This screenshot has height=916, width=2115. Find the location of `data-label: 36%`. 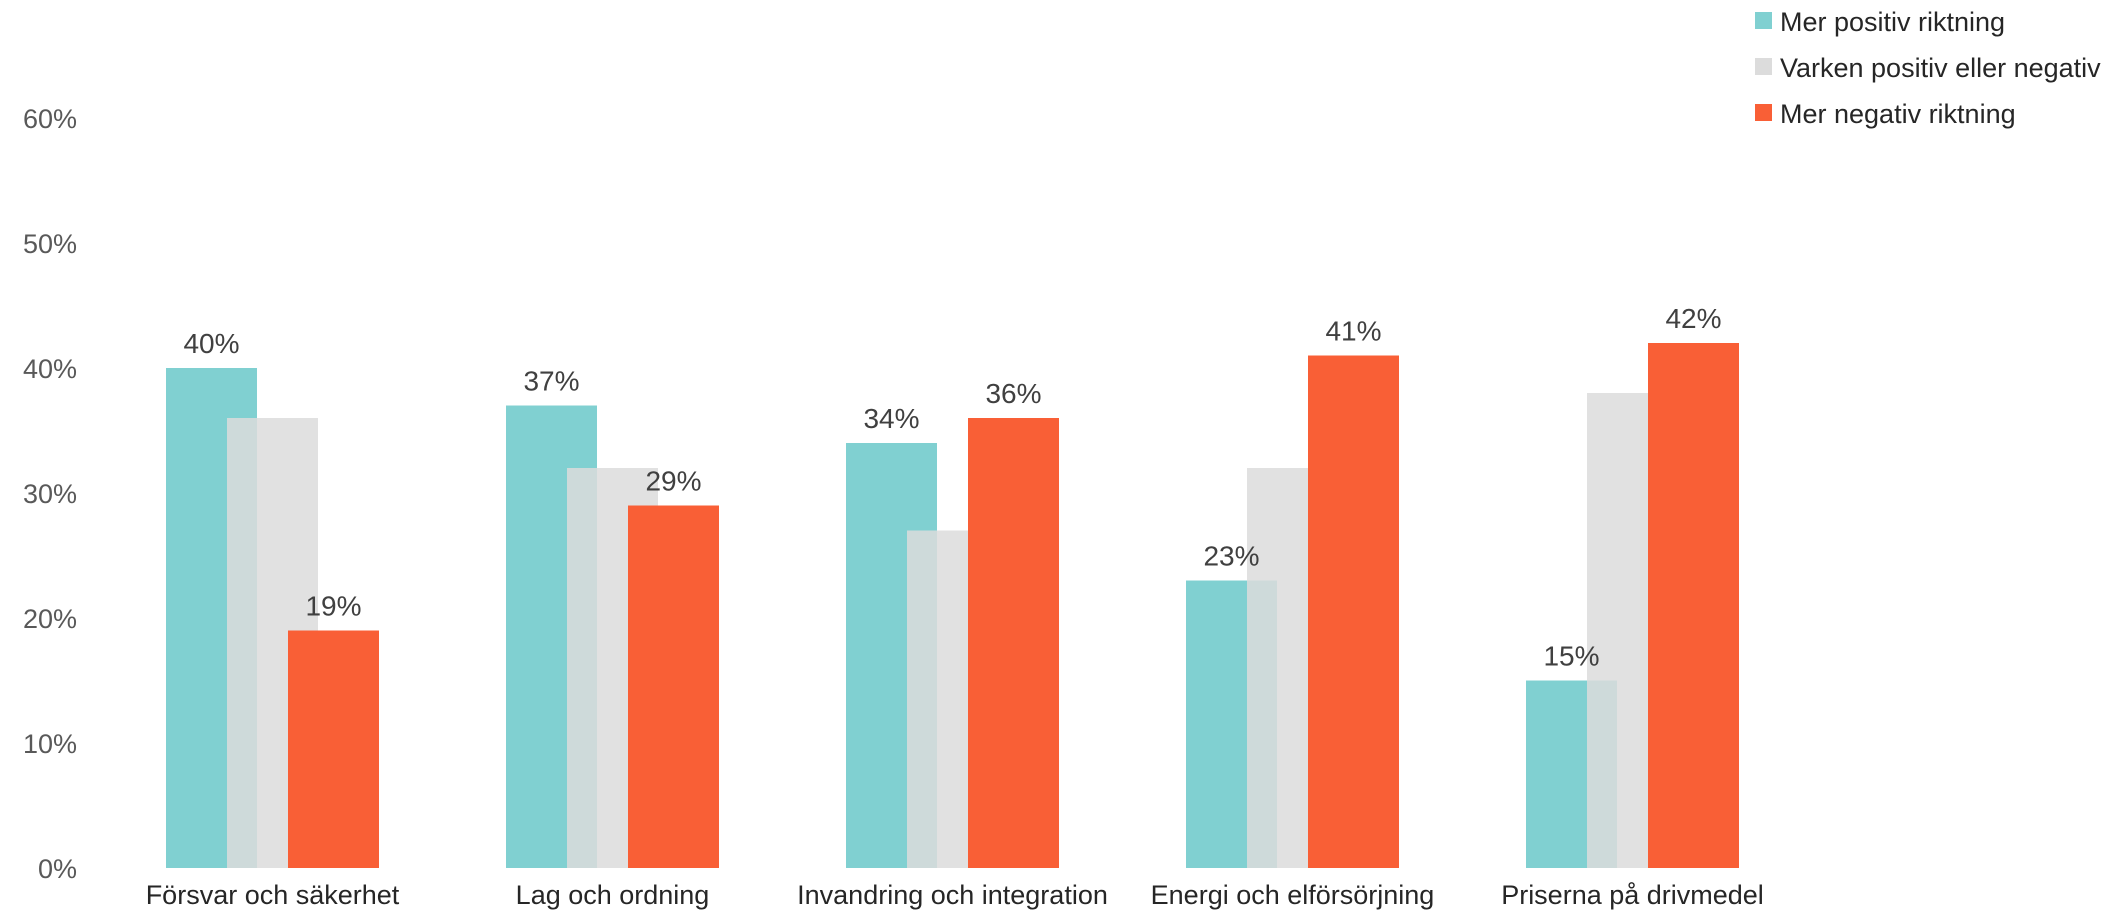

data-label: 36% is located at coordinates (1013, 393).